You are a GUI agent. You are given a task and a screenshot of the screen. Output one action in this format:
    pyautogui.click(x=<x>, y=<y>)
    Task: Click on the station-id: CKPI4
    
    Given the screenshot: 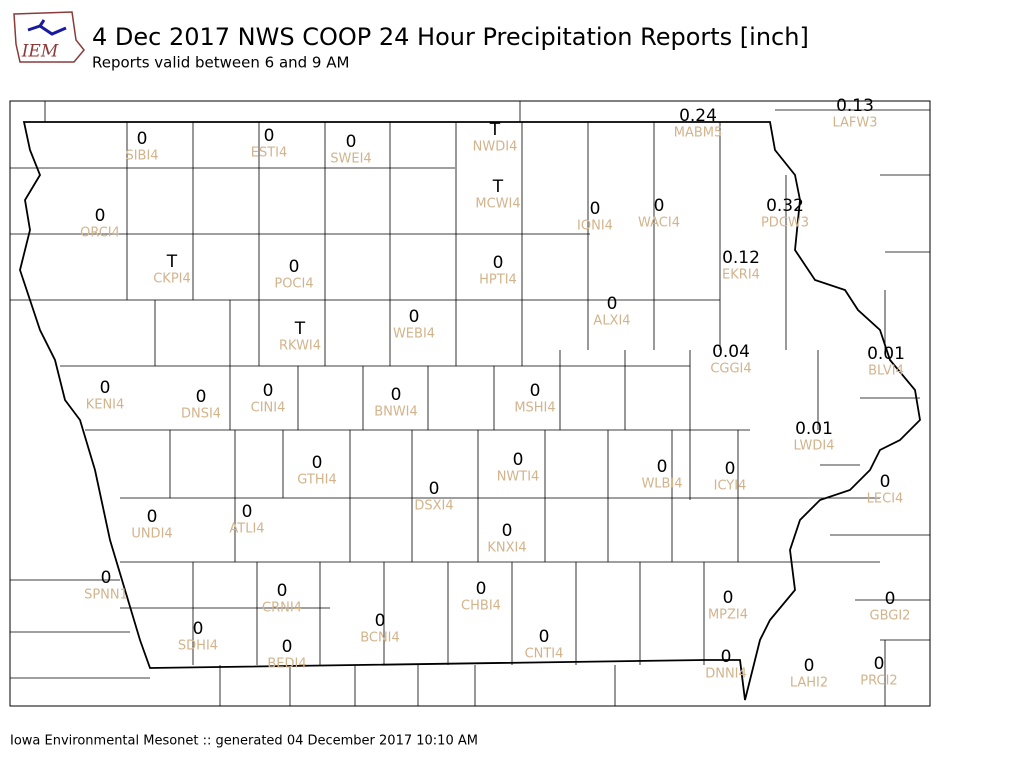 What is the action you would take?
    pyautogui.click(x=172, y=279)
    